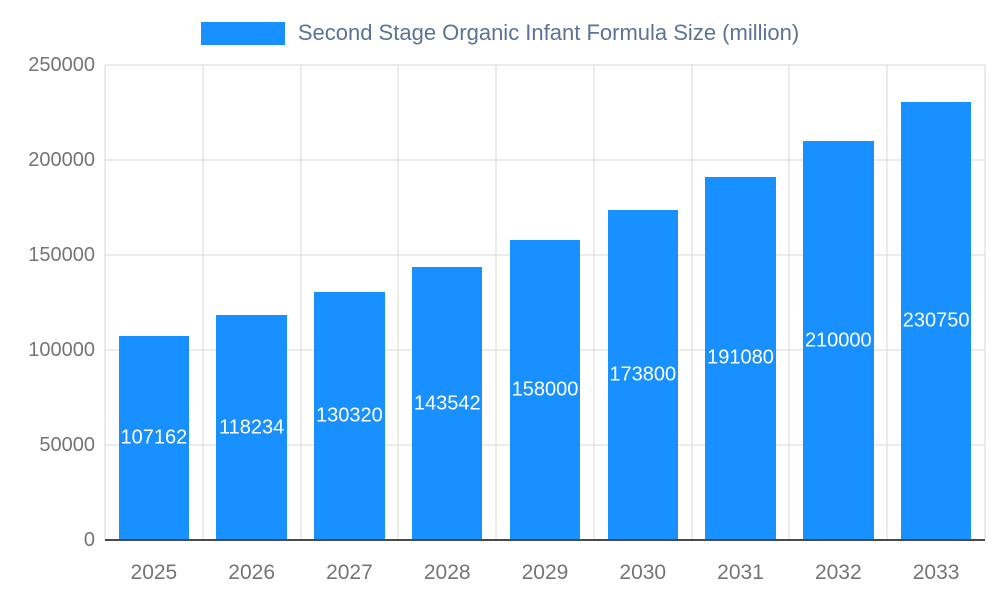 This screenshot has height=600, width=1000. I want to click on x-tick-label: 2031, so click(740, 572).